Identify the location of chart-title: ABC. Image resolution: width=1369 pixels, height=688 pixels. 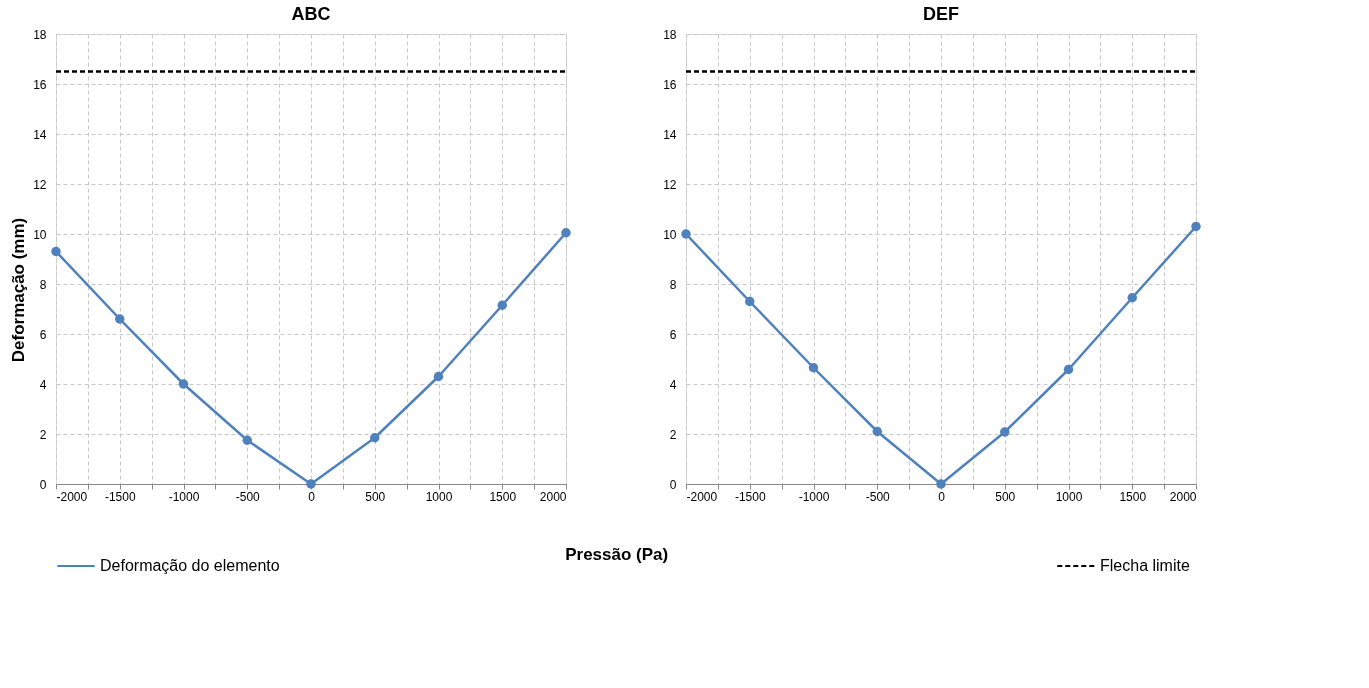
(311, 14).